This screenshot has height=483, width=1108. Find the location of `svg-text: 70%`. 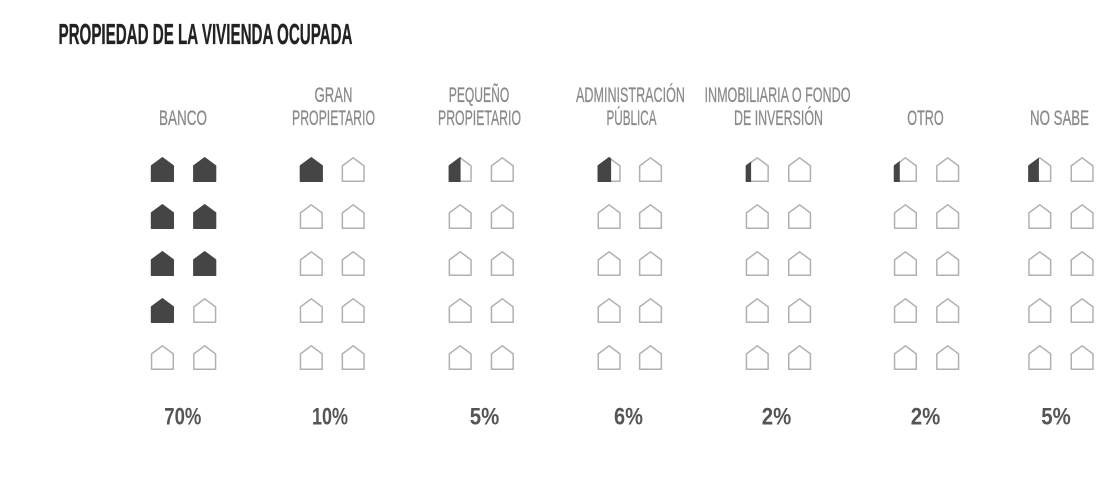

svg-text: 70% is located at coordinates (182, 417).